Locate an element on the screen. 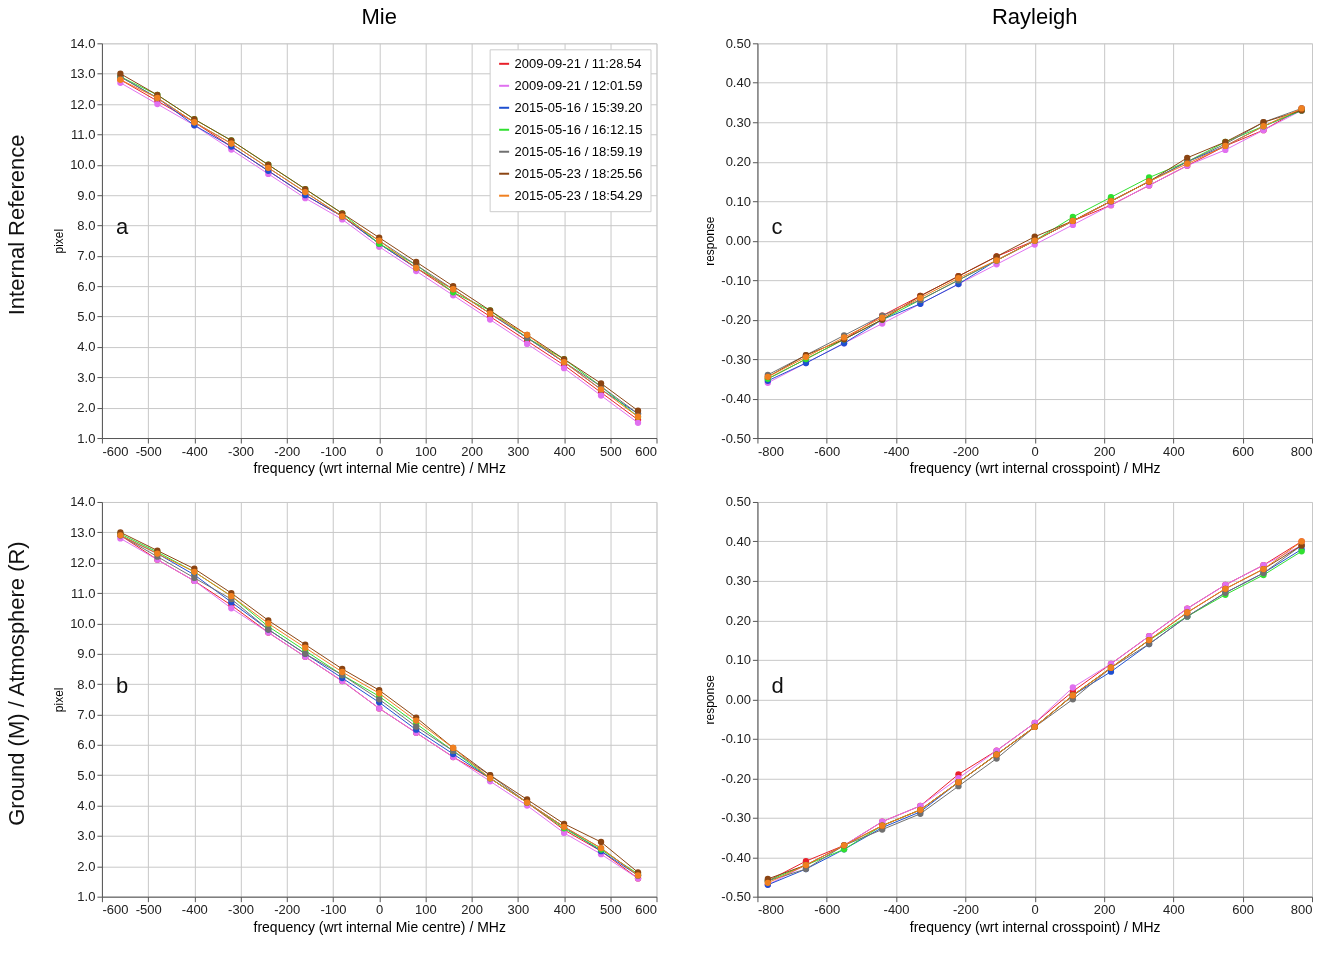  y-axis-title: response is located at coordinates (710, 241).